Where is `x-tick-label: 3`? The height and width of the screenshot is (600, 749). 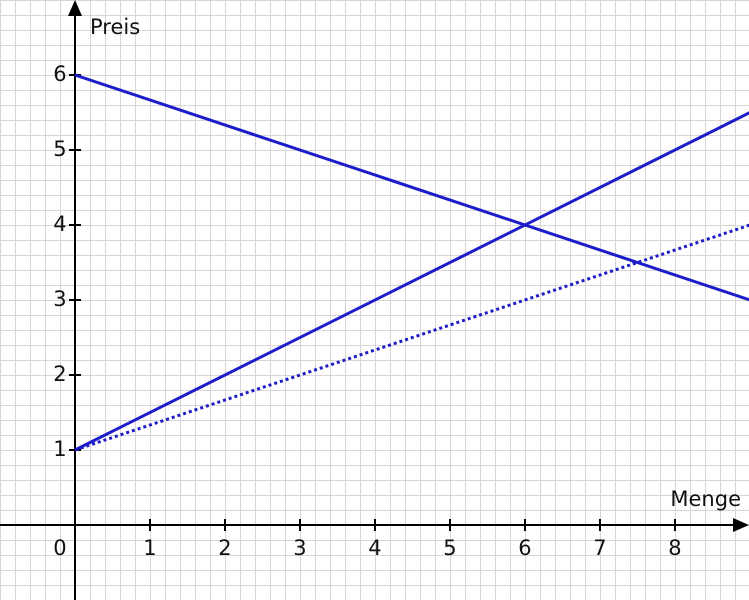
x-tick-label: 3 is located at coordinates (299, 548).